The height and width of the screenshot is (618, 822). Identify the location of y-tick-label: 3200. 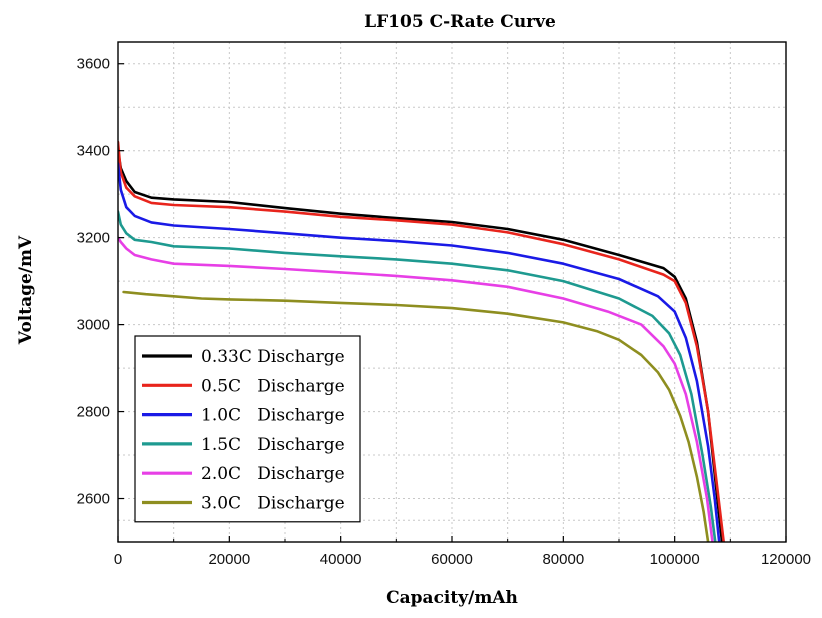
(93, 238).